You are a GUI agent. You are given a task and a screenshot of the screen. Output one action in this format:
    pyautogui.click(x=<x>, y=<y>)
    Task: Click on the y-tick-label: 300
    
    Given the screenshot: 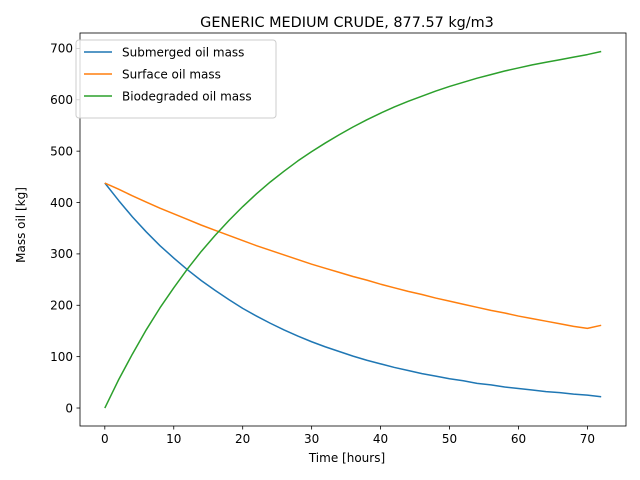 What is the action you would take?
    pyautogui.click(x=61, y=254)
    